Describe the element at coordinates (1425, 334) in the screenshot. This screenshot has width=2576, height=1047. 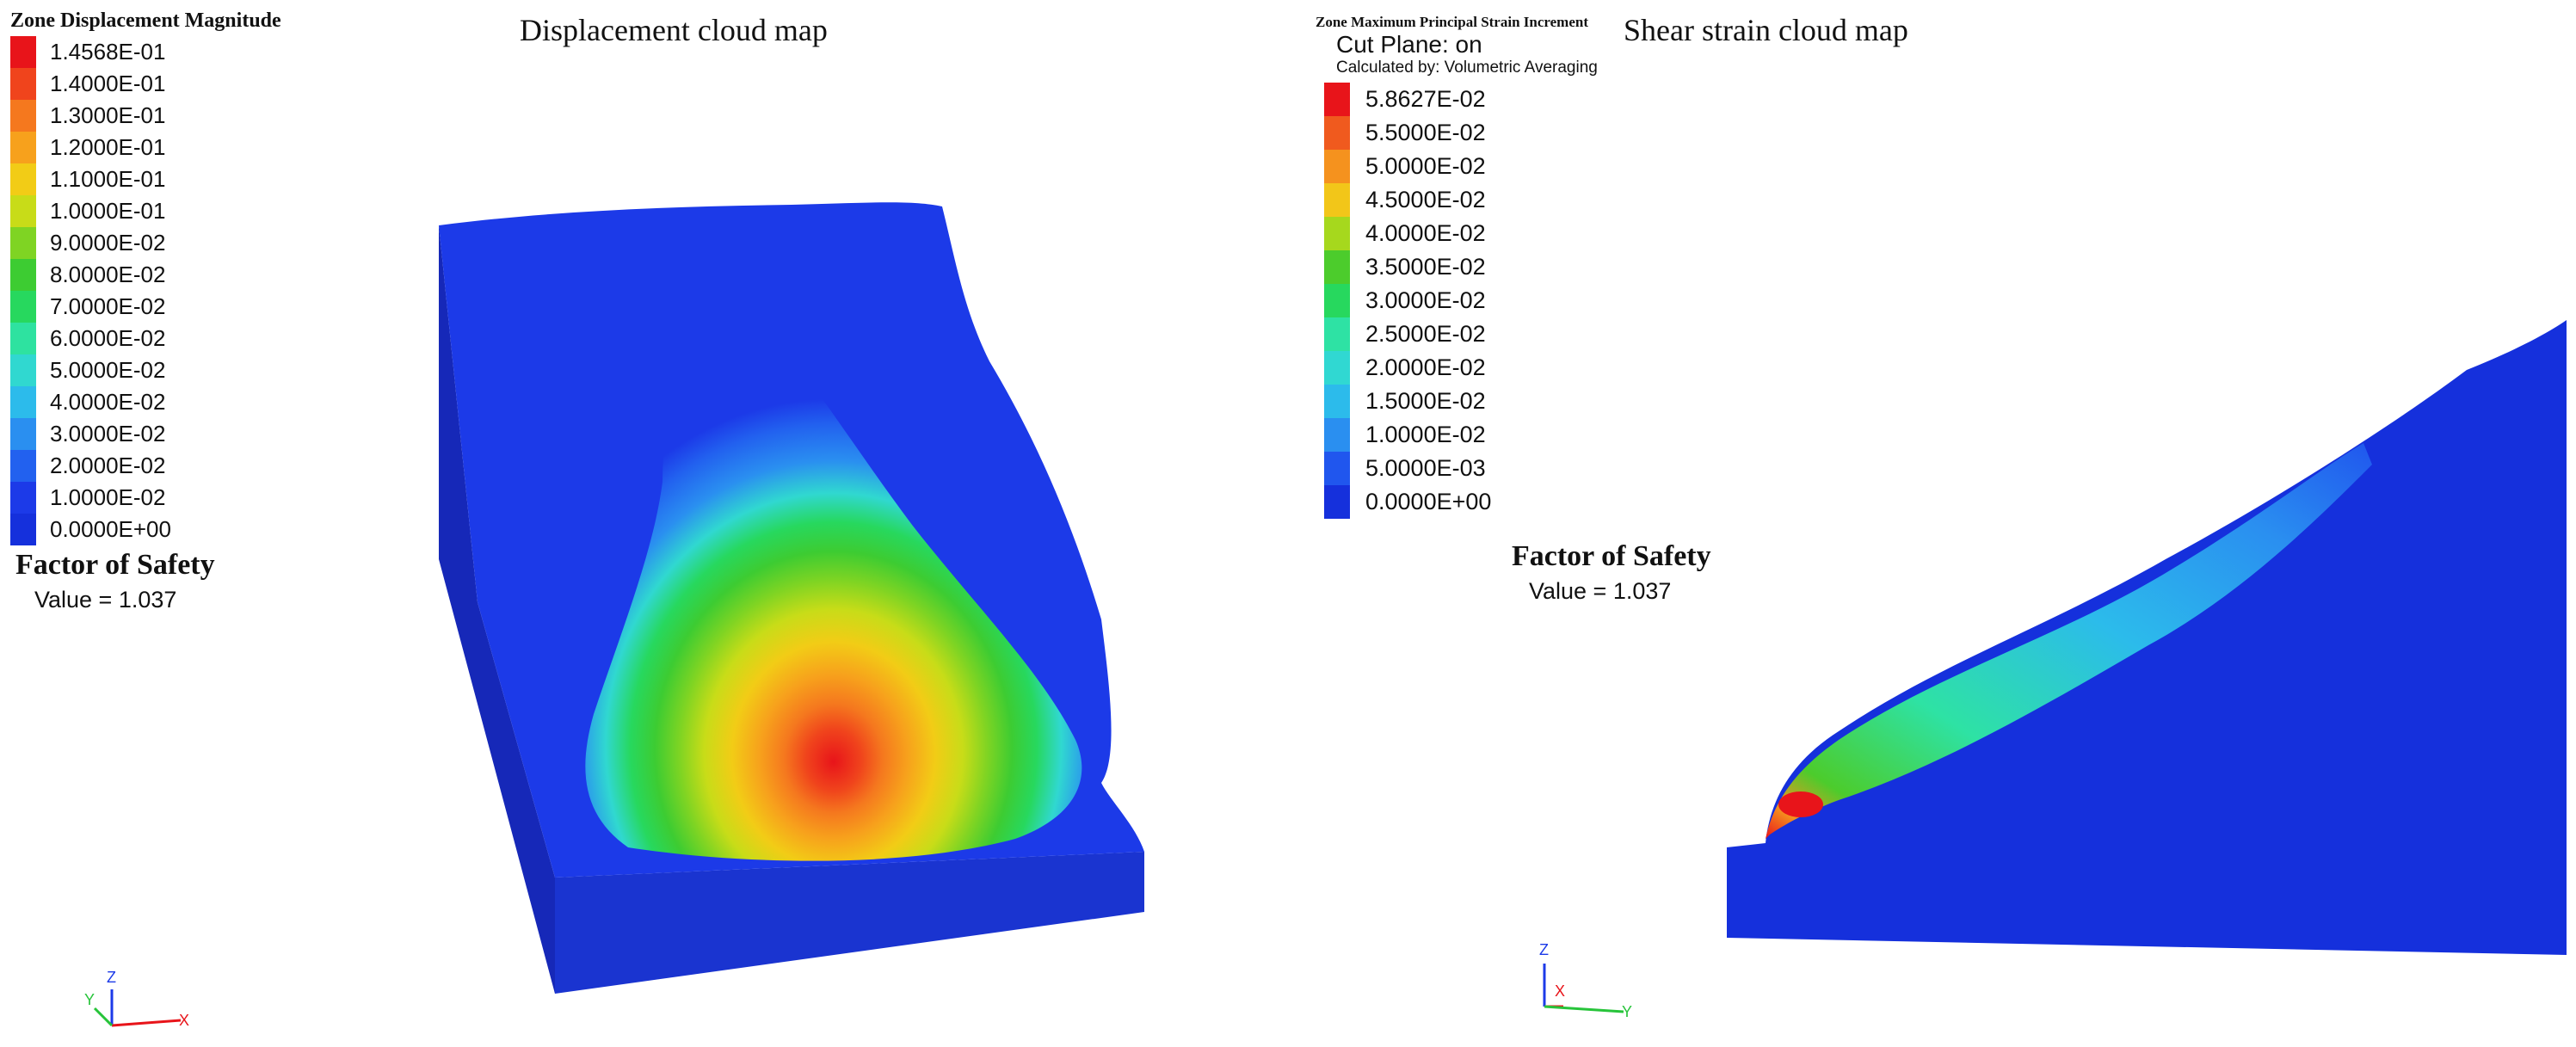
I see `legend-value-label: 2.5000E-02` at that location.